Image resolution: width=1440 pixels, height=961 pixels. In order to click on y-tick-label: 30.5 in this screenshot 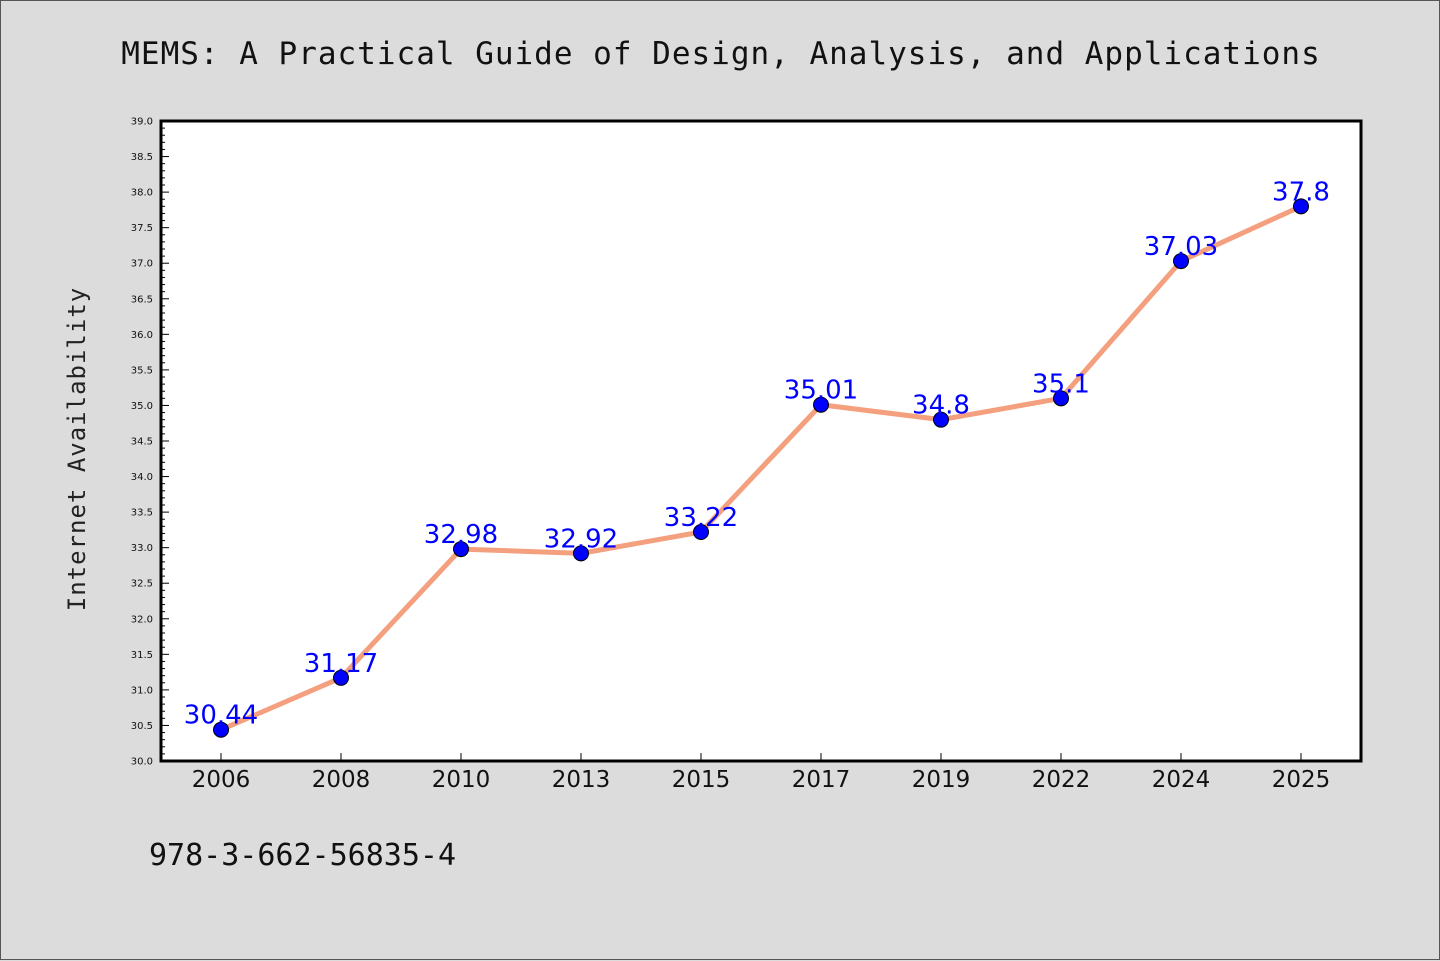, I will do `click(142, 726)`.